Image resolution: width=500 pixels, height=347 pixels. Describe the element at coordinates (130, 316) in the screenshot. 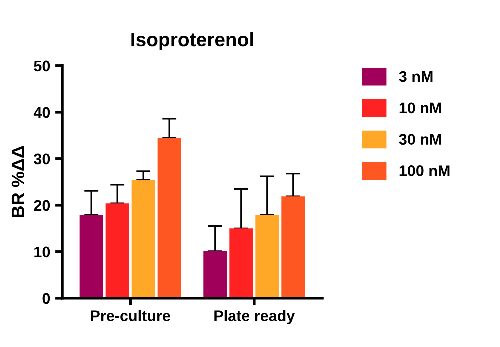

I see `x-tick-label: Pre-culture` at that location.